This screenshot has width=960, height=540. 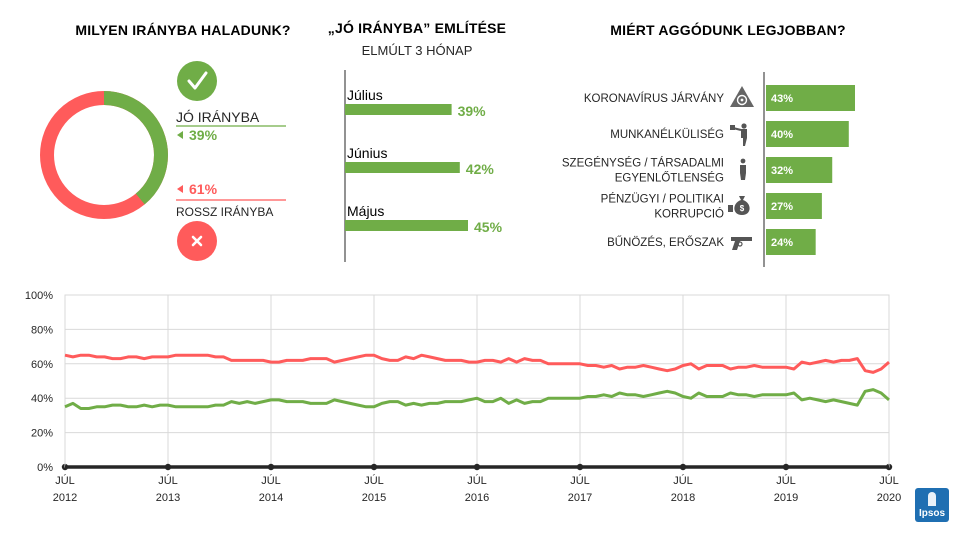 I want to click on bad-marker, so click(x=197, y=241).